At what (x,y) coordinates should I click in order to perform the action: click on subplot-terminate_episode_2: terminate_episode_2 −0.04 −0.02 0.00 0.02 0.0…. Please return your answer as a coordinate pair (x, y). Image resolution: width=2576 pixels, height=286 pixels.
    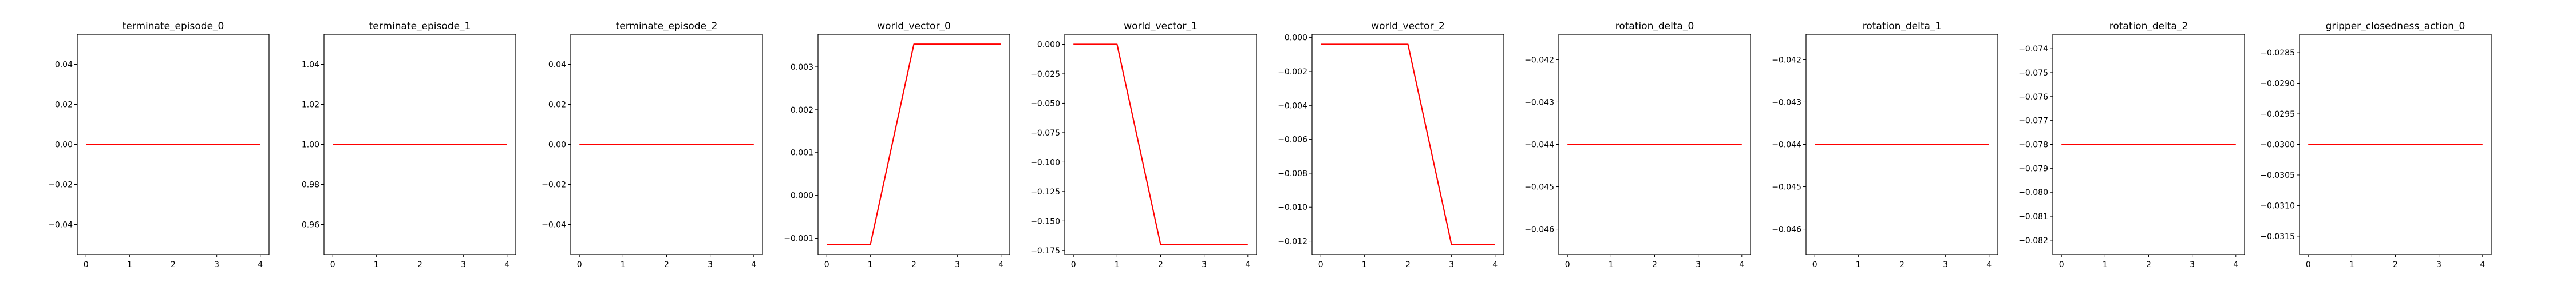
    Looking at the image, I should click on (652, 145).